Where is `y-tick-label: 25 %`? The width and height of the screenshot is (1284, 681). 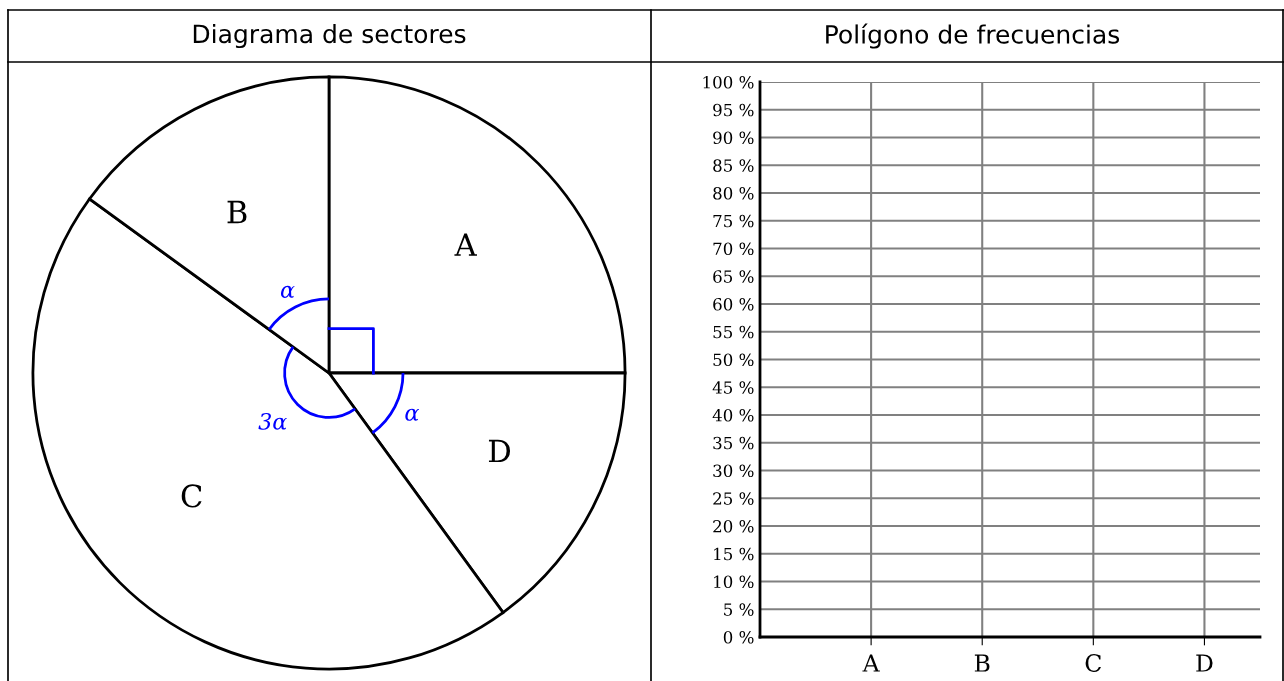 y-tick-label: 25 % is located at coordinates (733, 498).